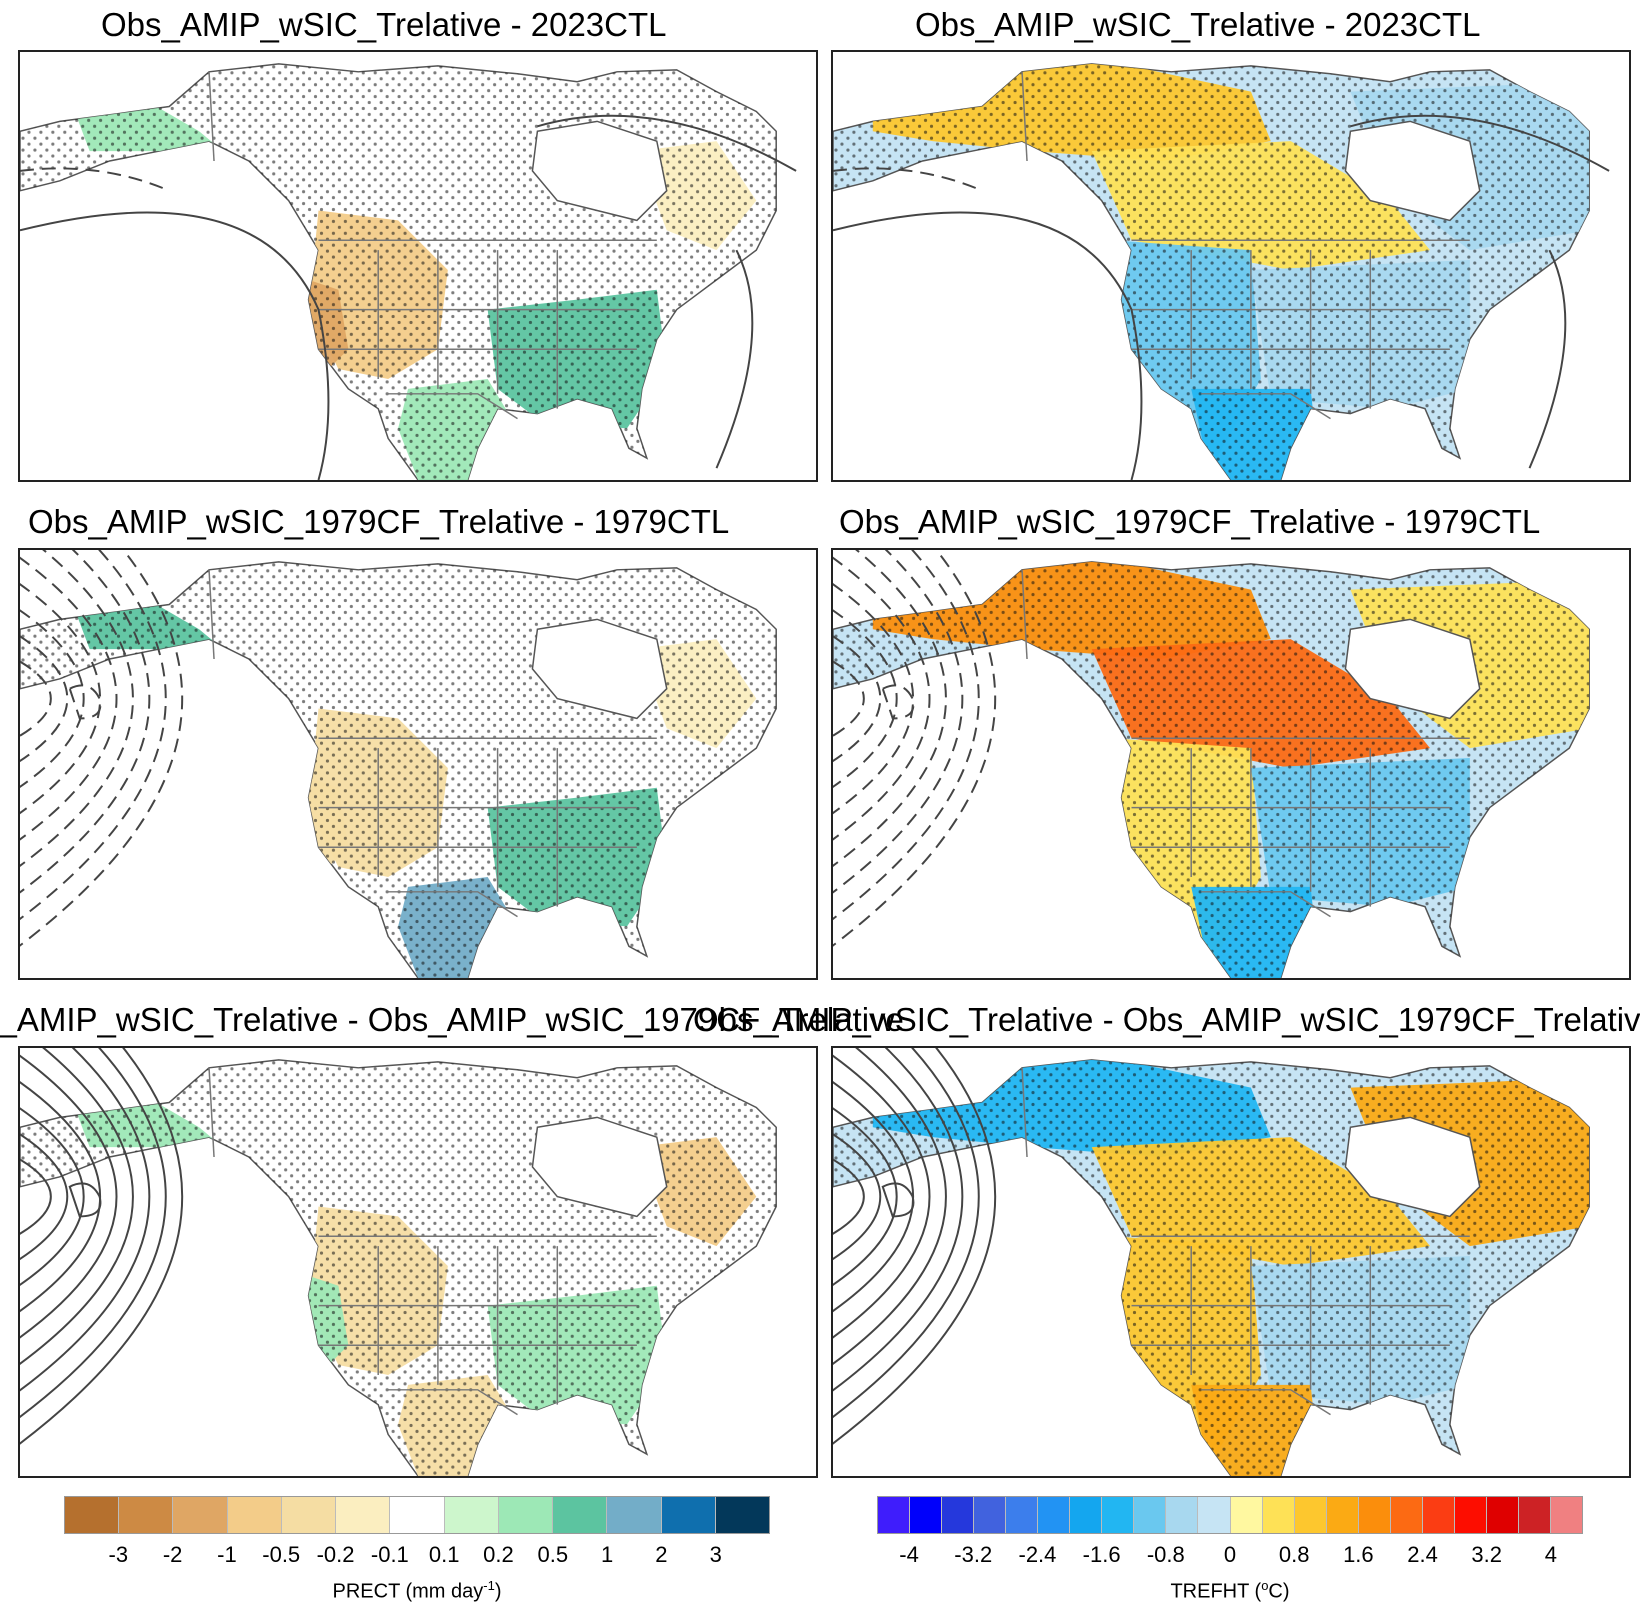 The image size is (1640, 1610). Describe the element at coordinates (498, 1554) in the screenshot. I see `colorbar-tick-label: 0.2` at that location.